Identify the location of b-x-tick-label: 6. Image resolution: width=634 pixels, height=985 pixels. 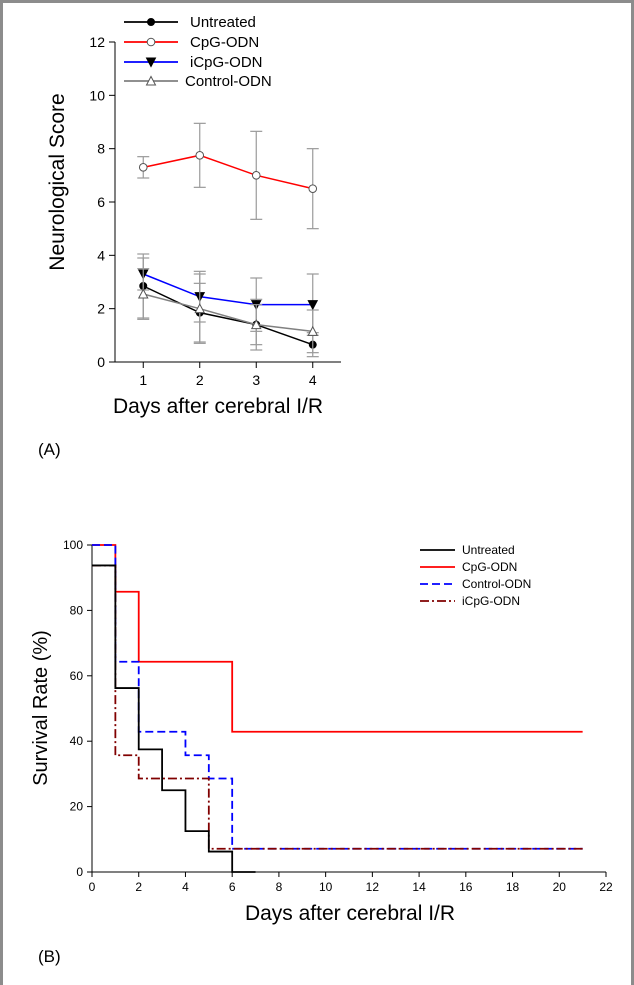
(232, 887).